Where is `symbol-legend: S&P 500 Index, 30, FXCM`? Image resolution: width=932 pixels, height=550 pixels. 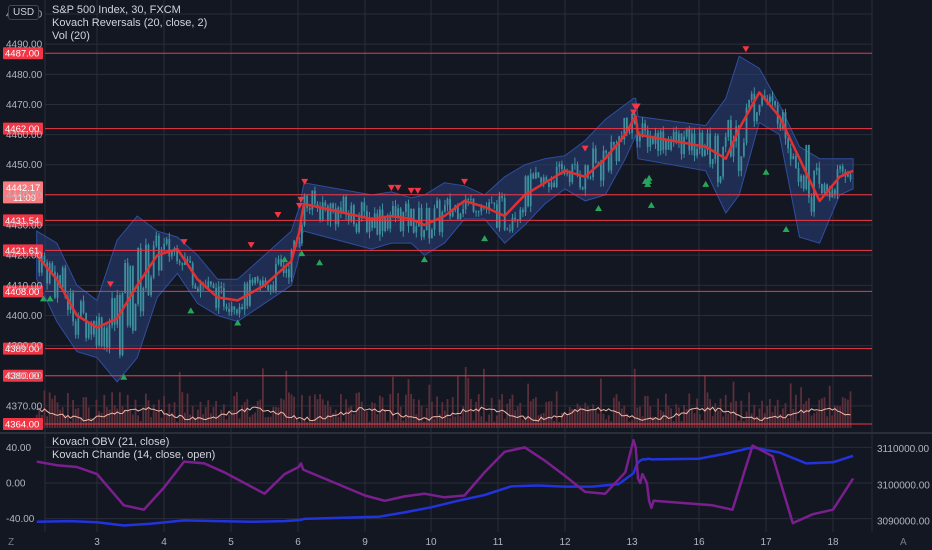 symbol-legend: S&P 500 Index, 30, FXCM is located at coordinates (116, 10).